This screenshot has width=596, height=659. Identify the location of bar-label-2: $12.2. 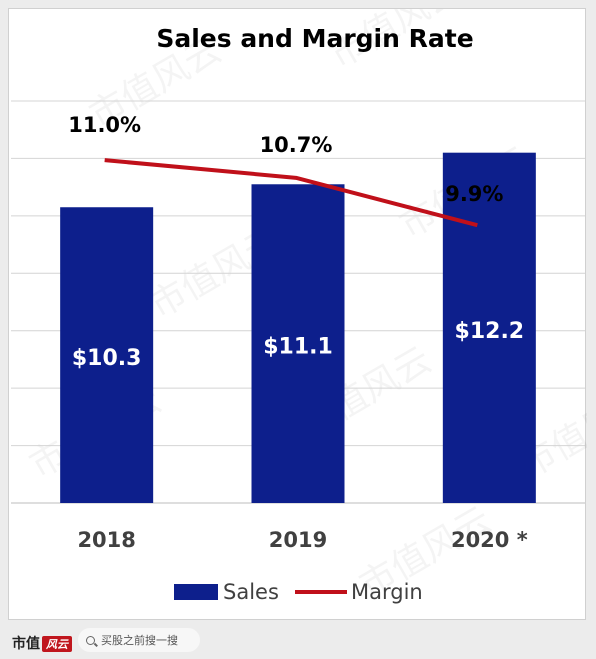
(490, 331).